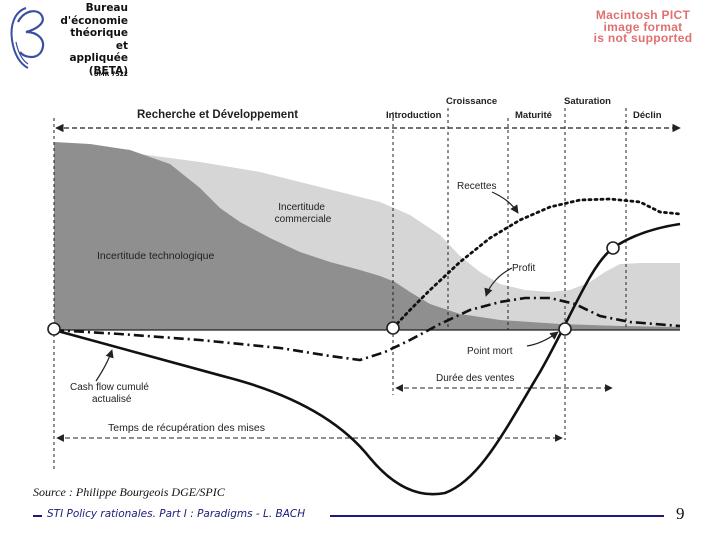 Image resolution: width=720 pixels, height=540 pixels. Describe the element at coordinates (565, 329) in the screenshot. I see `break-even-point` at that location.